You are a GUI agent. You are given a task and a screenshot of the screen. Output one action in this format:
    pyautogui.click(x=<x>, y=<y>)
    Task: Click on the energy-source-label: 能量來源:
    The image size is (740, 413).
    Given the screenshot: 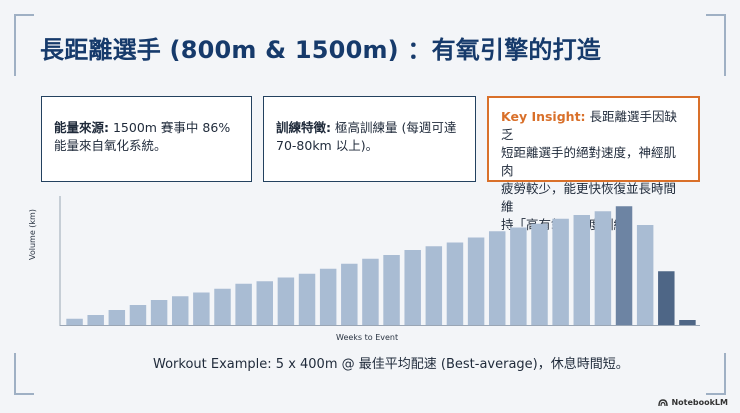 What is the action you would take?
    pyautogui.click(x=81, y=127)
    